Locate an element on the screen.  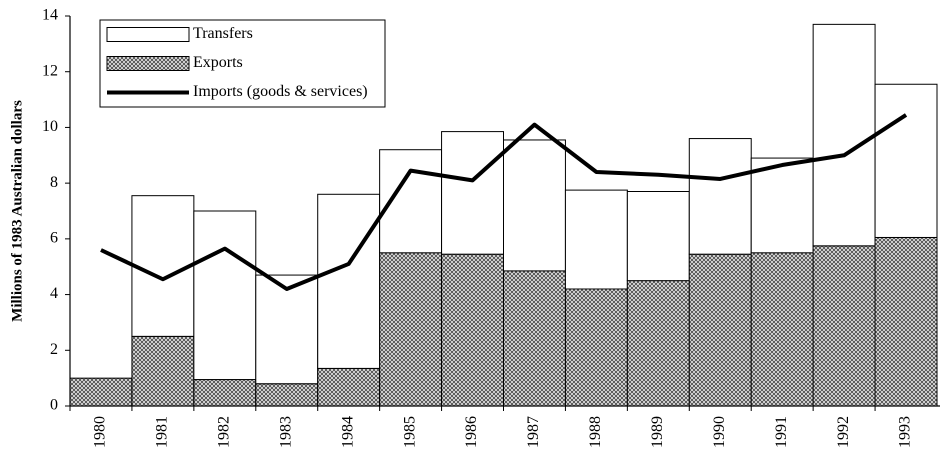
x-tick-label: 1993 is located at coordinates (905, 432).